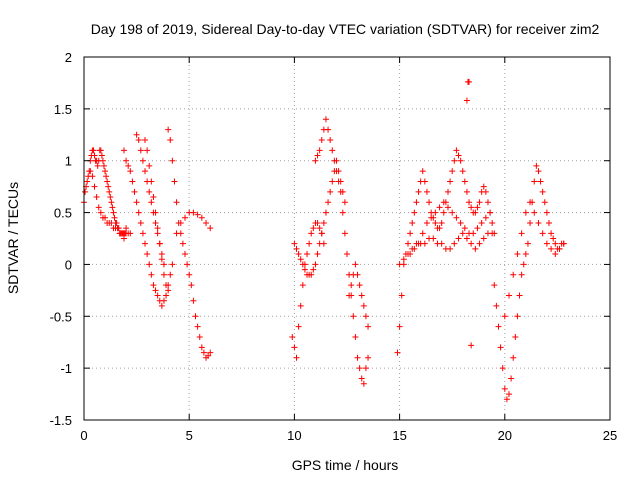 This screenshot has height=480, width=640. Describe the element at coordinates (505, 435) in the screenshot. I see `x-tick-label: 20` at that location.